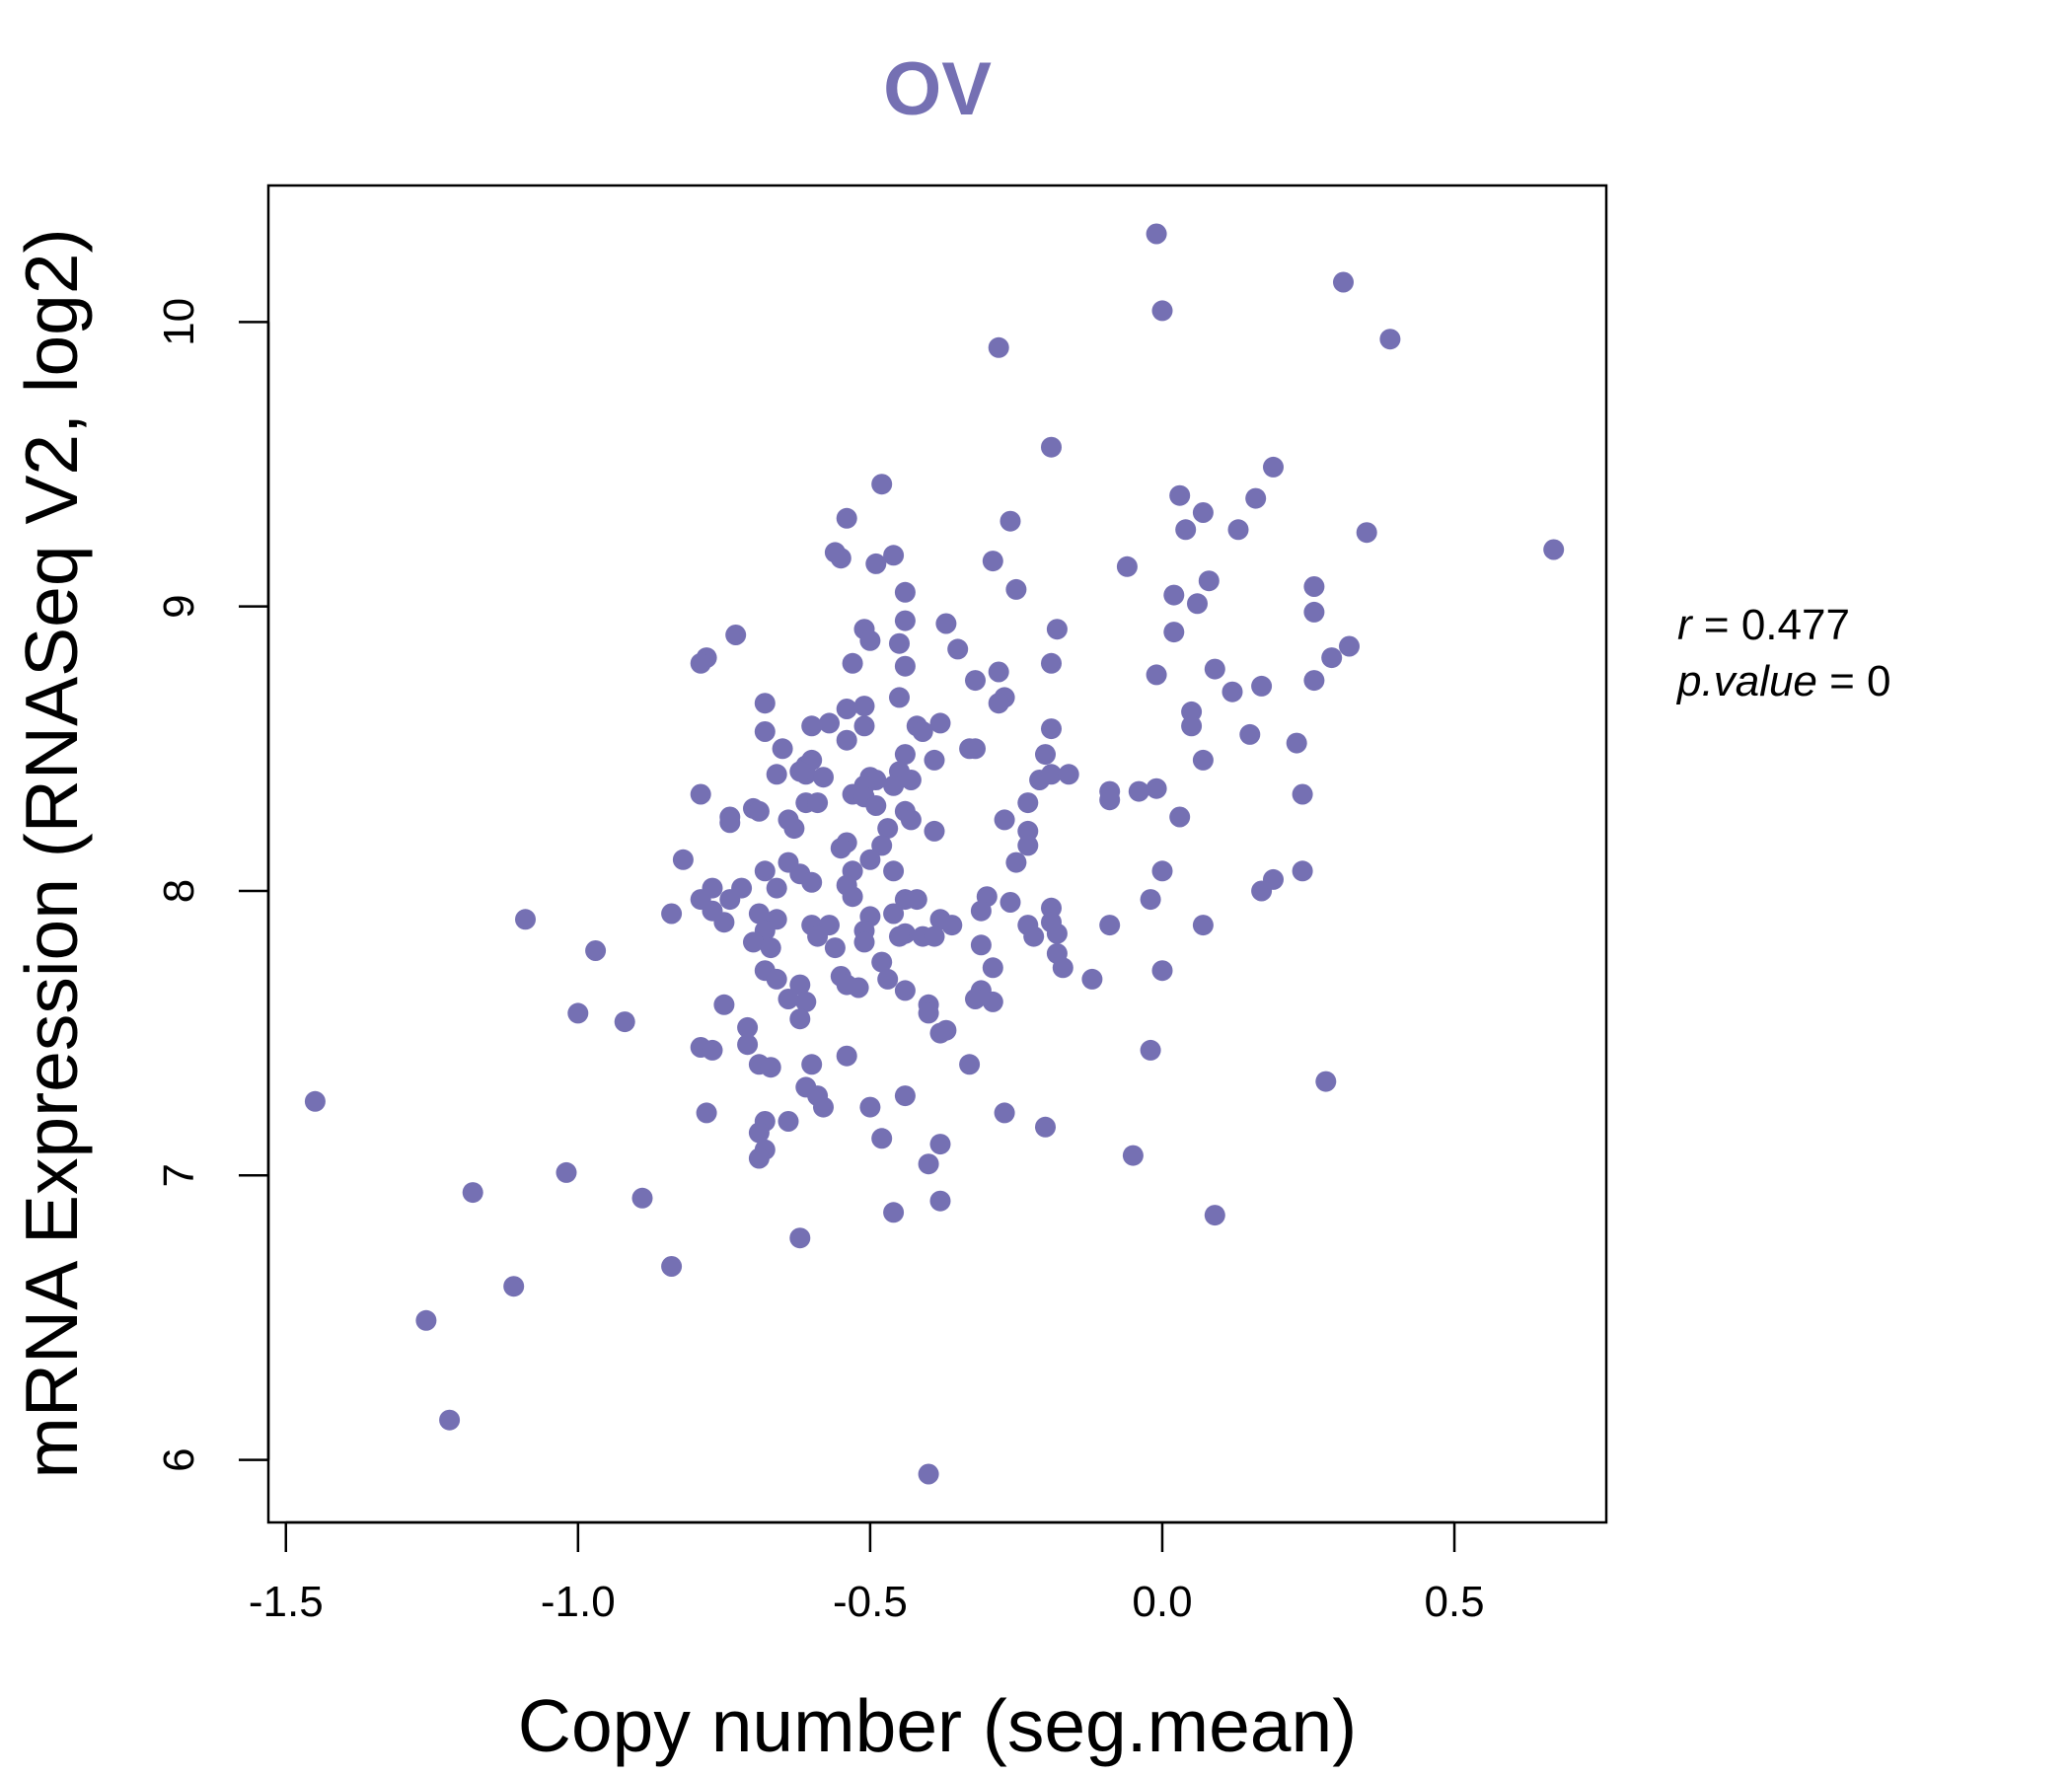  I want to click on y-axis: 6 7 8 9 10, so click(213, 885).